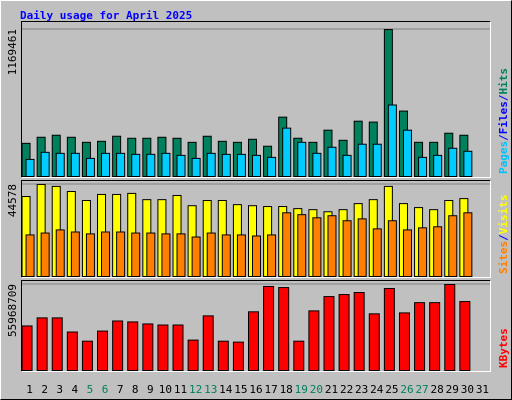  What do you see at coordinates (240, 389) in the screenshot?
I see `x-tick-label: 15` at bounding box center [240, 389].